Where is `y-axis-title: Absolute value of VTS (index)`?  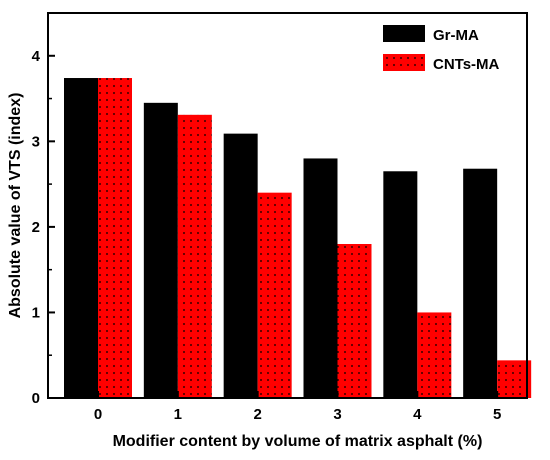 y-axis-title: Absolute value of VTS (index) is located at coordinates (15, 206).